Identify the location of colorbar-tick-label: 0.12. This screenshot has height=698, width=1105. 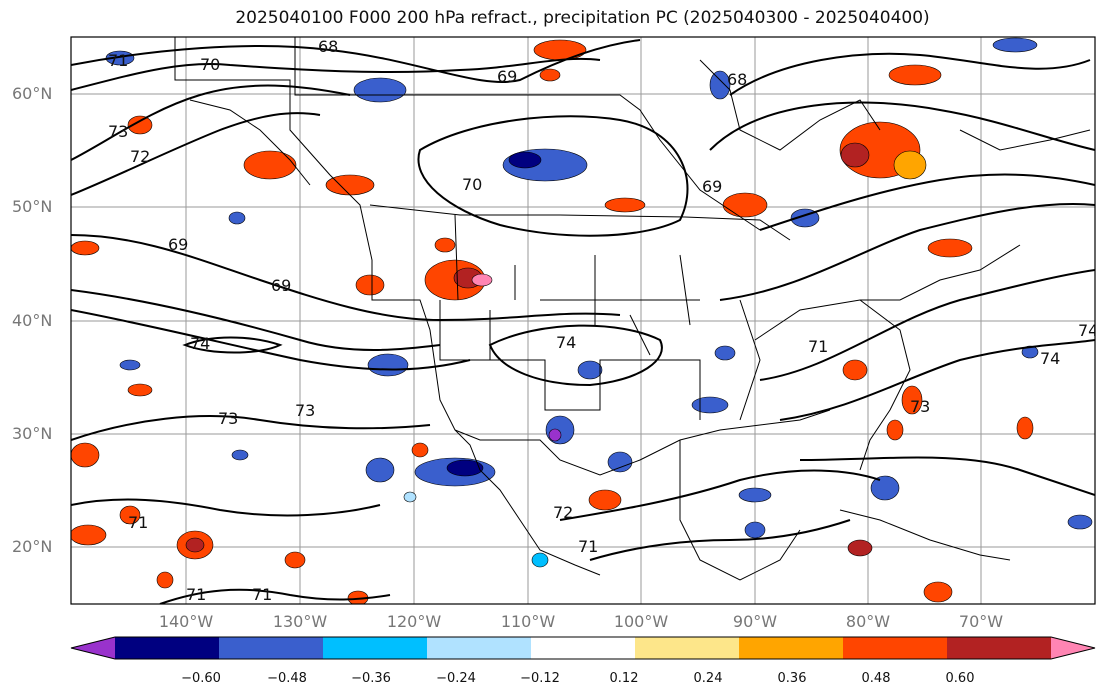
(624, 678).